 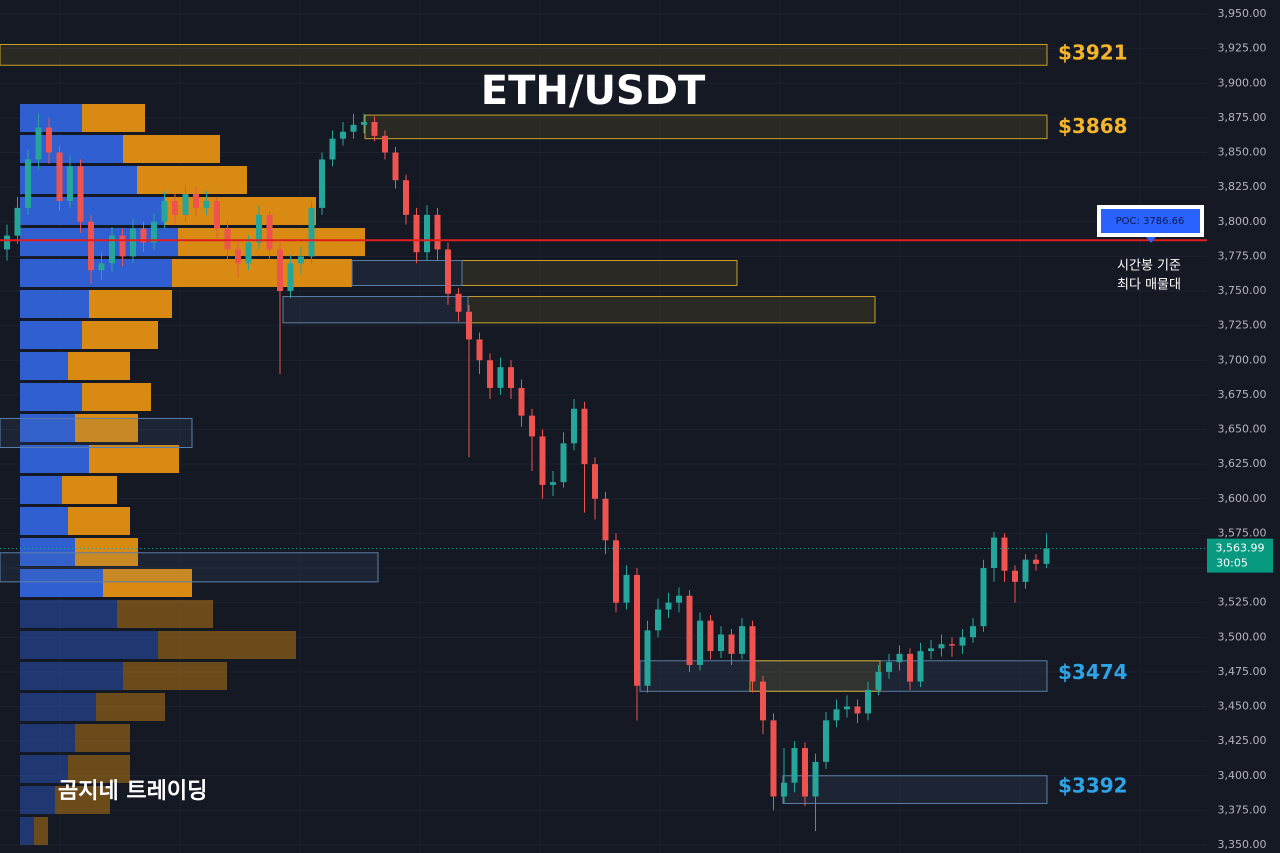 What do you see at coordinates (1242, 706) in the screenshot?
I see `y-tick-label: 3,450.00` at bounding box center [1242, 706].